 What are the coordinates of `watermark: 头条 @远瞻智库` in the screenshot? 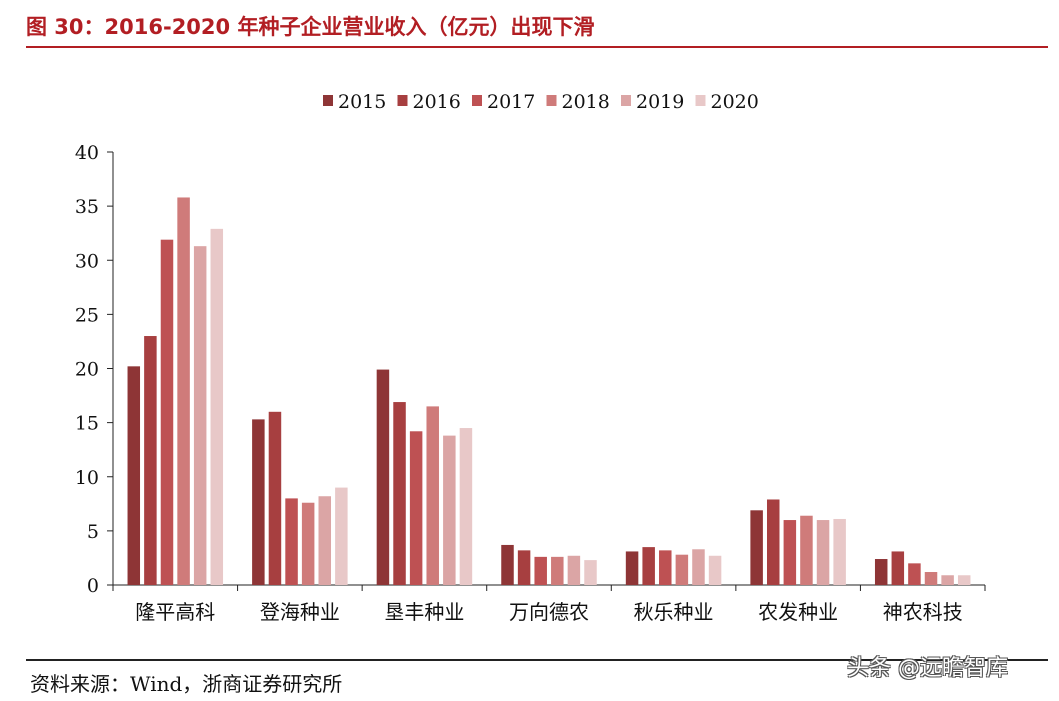 It's located at (927, 668).